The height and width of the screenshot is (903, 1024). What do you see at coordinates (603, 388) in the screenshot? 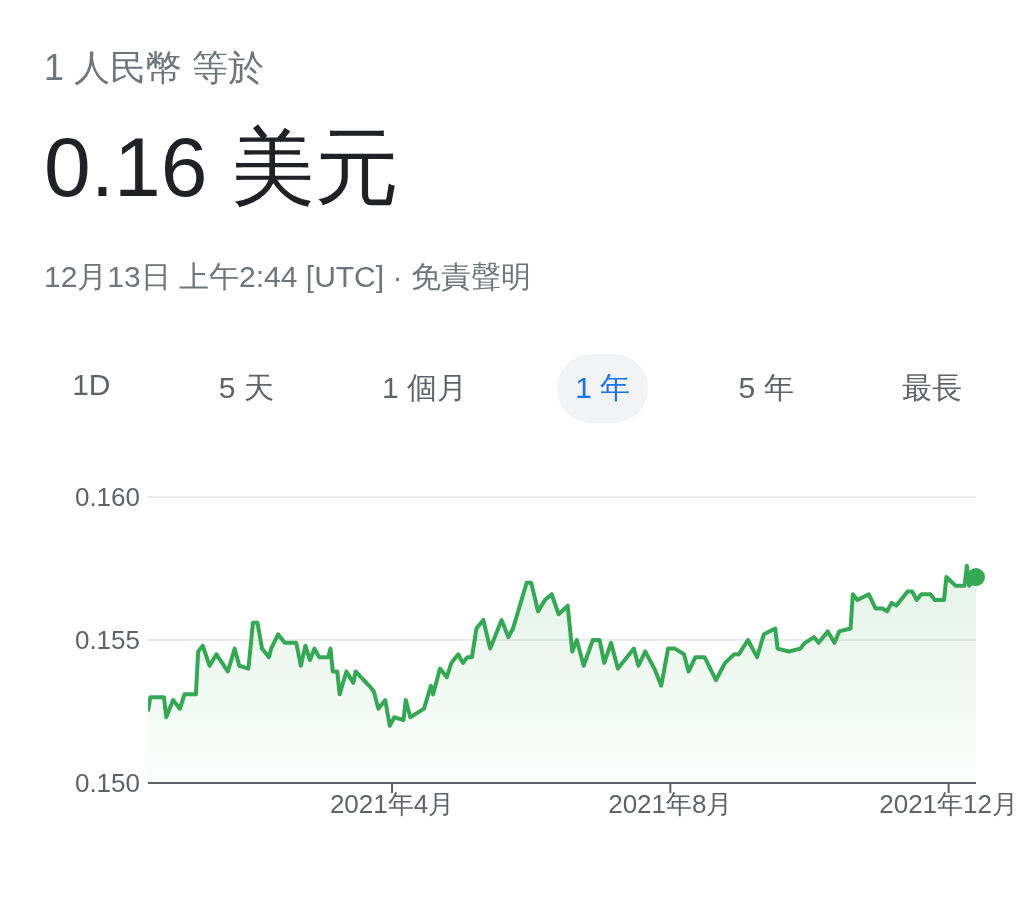
I see `text: 1 年` at bounding box center [603, 388].